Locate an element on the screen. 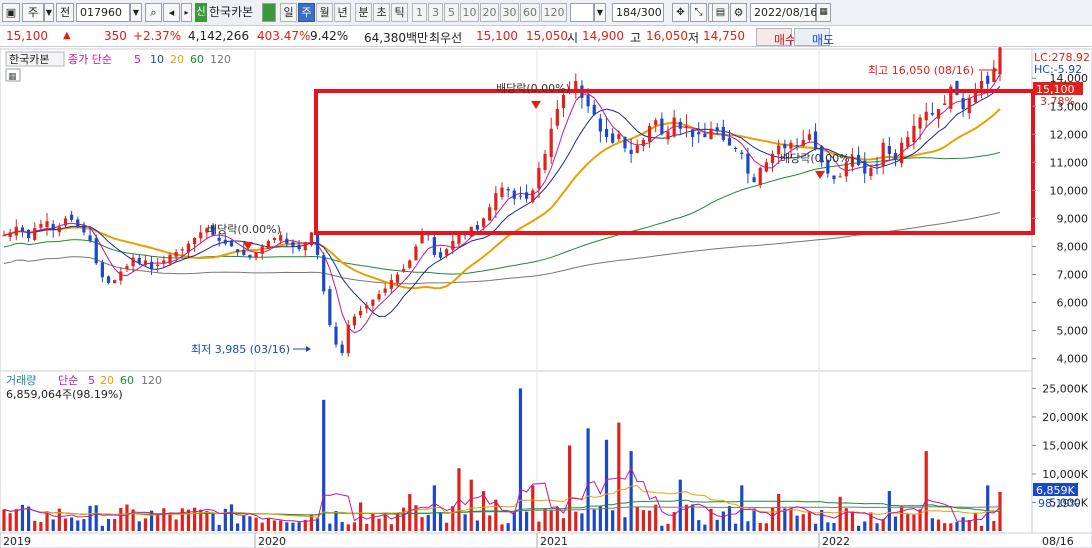  date-input: 2022/08/16 is located at coordinates (783, 12).